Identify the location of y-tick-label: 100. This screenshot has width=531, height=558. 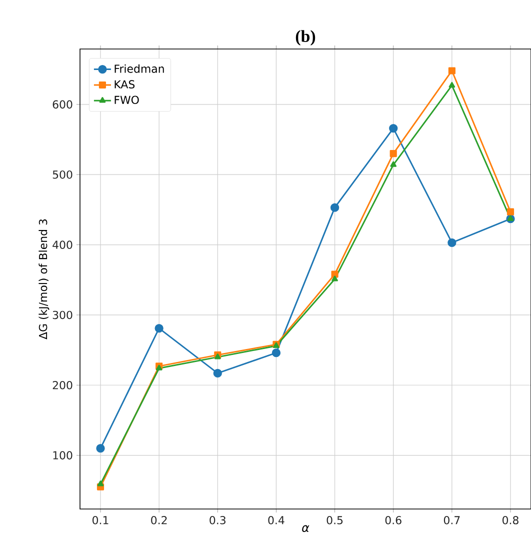
(62, 455).